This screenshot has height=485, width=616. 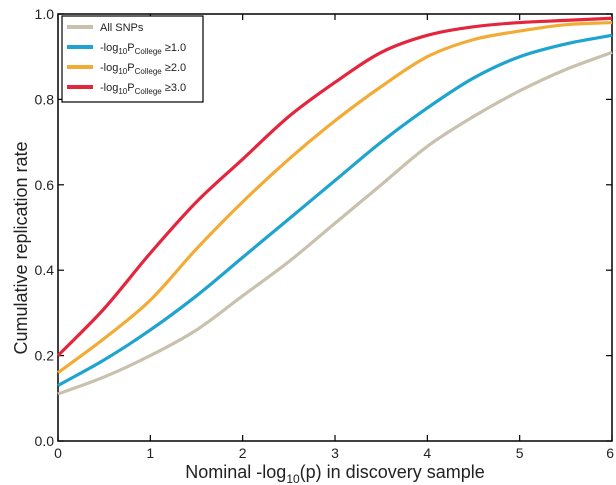 What do you see at coordinates (21, 247) in the screenshot?
I see `y-axis-label: Cumulative replication rate` at bounding box center [21, 247].